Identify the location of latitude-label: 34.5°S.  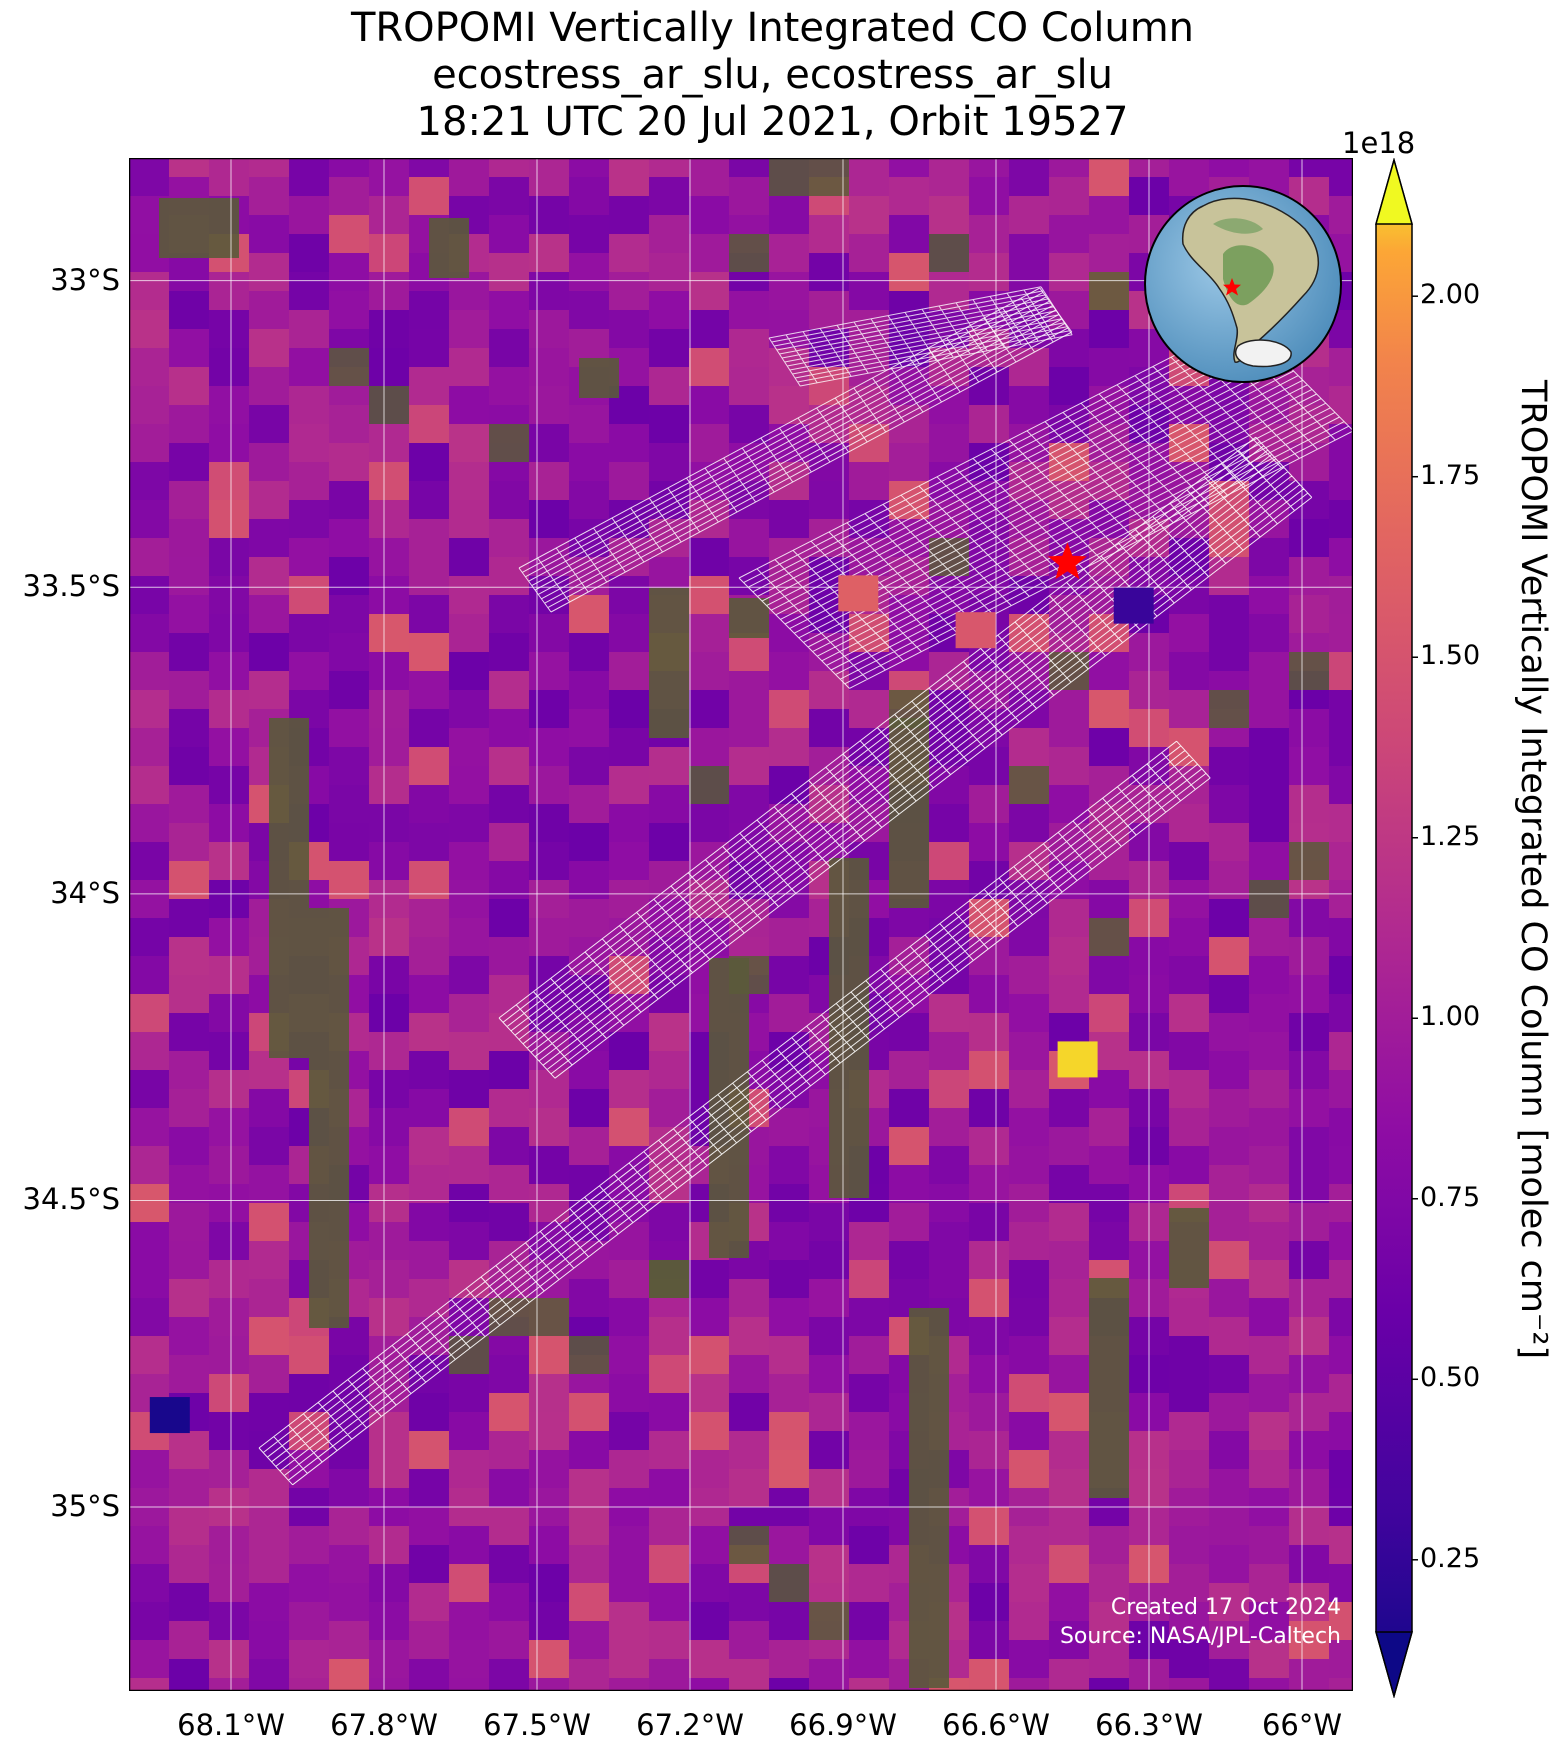
(71, 1199).